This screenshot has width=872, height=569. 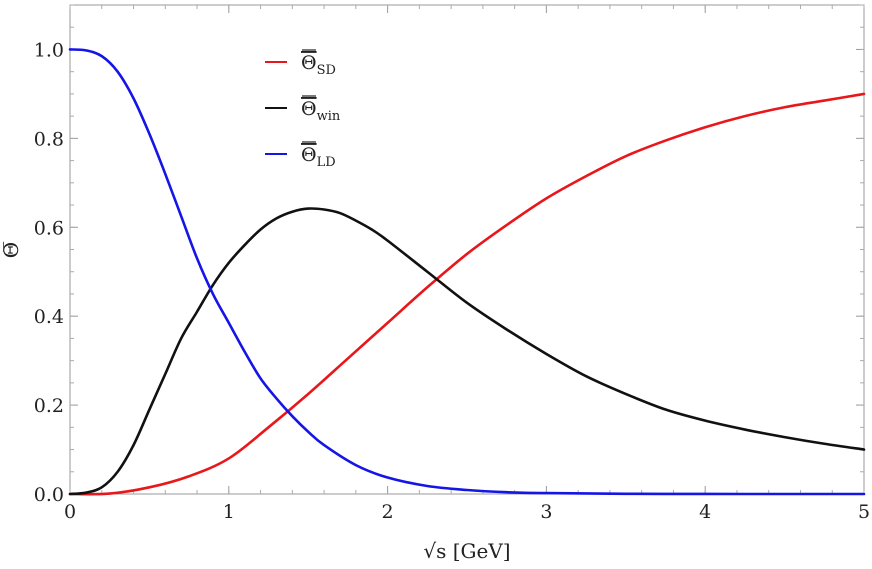 I want to click on x-tick-label: 0, so click(x=70, y=512).